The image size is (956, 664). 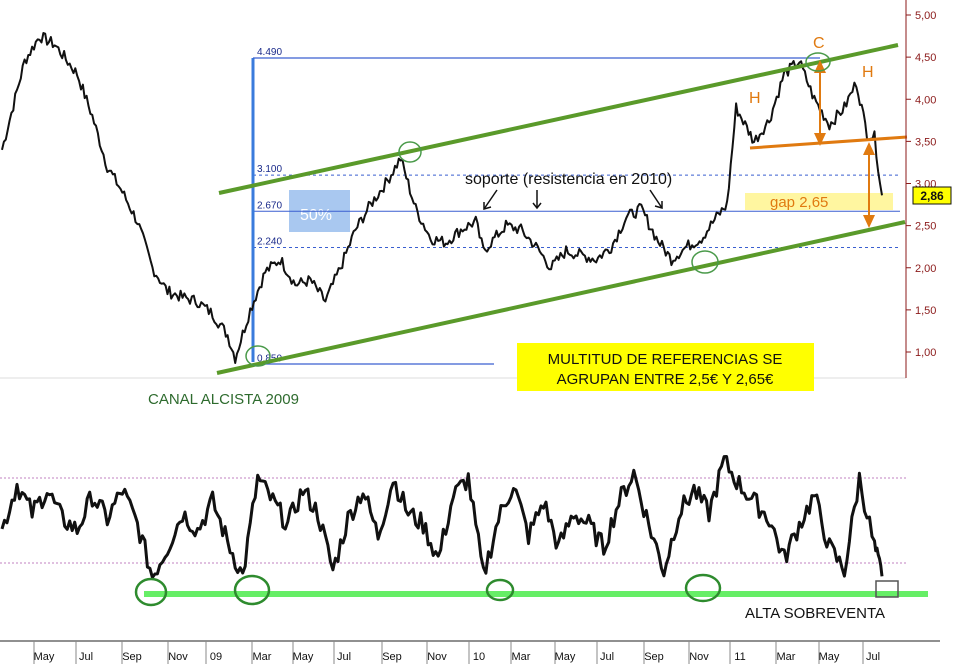 I want to click on fib-level-label: 4.490, so click(x=269, y=52).